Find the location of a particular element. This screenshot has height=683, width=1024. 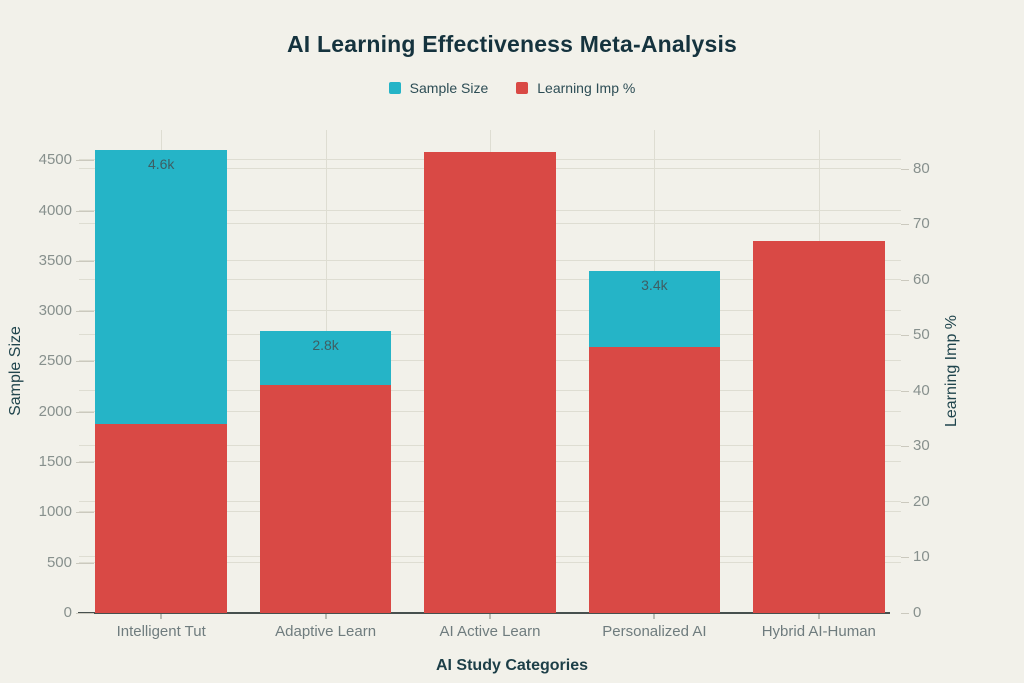

legend-item-learning-imp-: Learning Imp % is located at coordinates (575, 88).